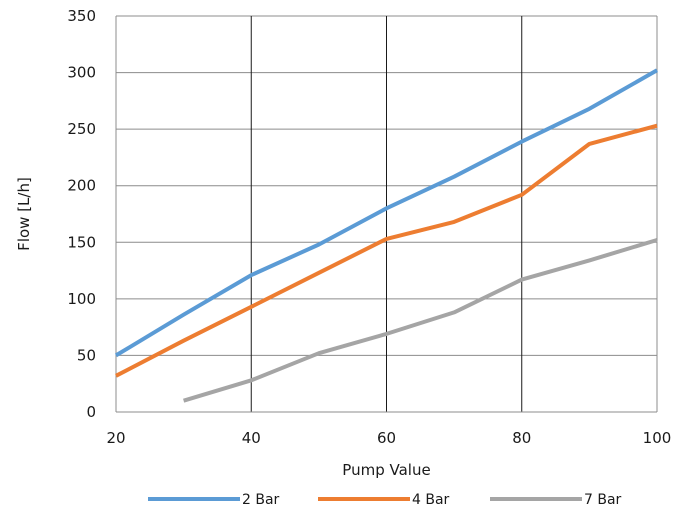  I want to click on y-tick-label: 50, so click(86, 355).